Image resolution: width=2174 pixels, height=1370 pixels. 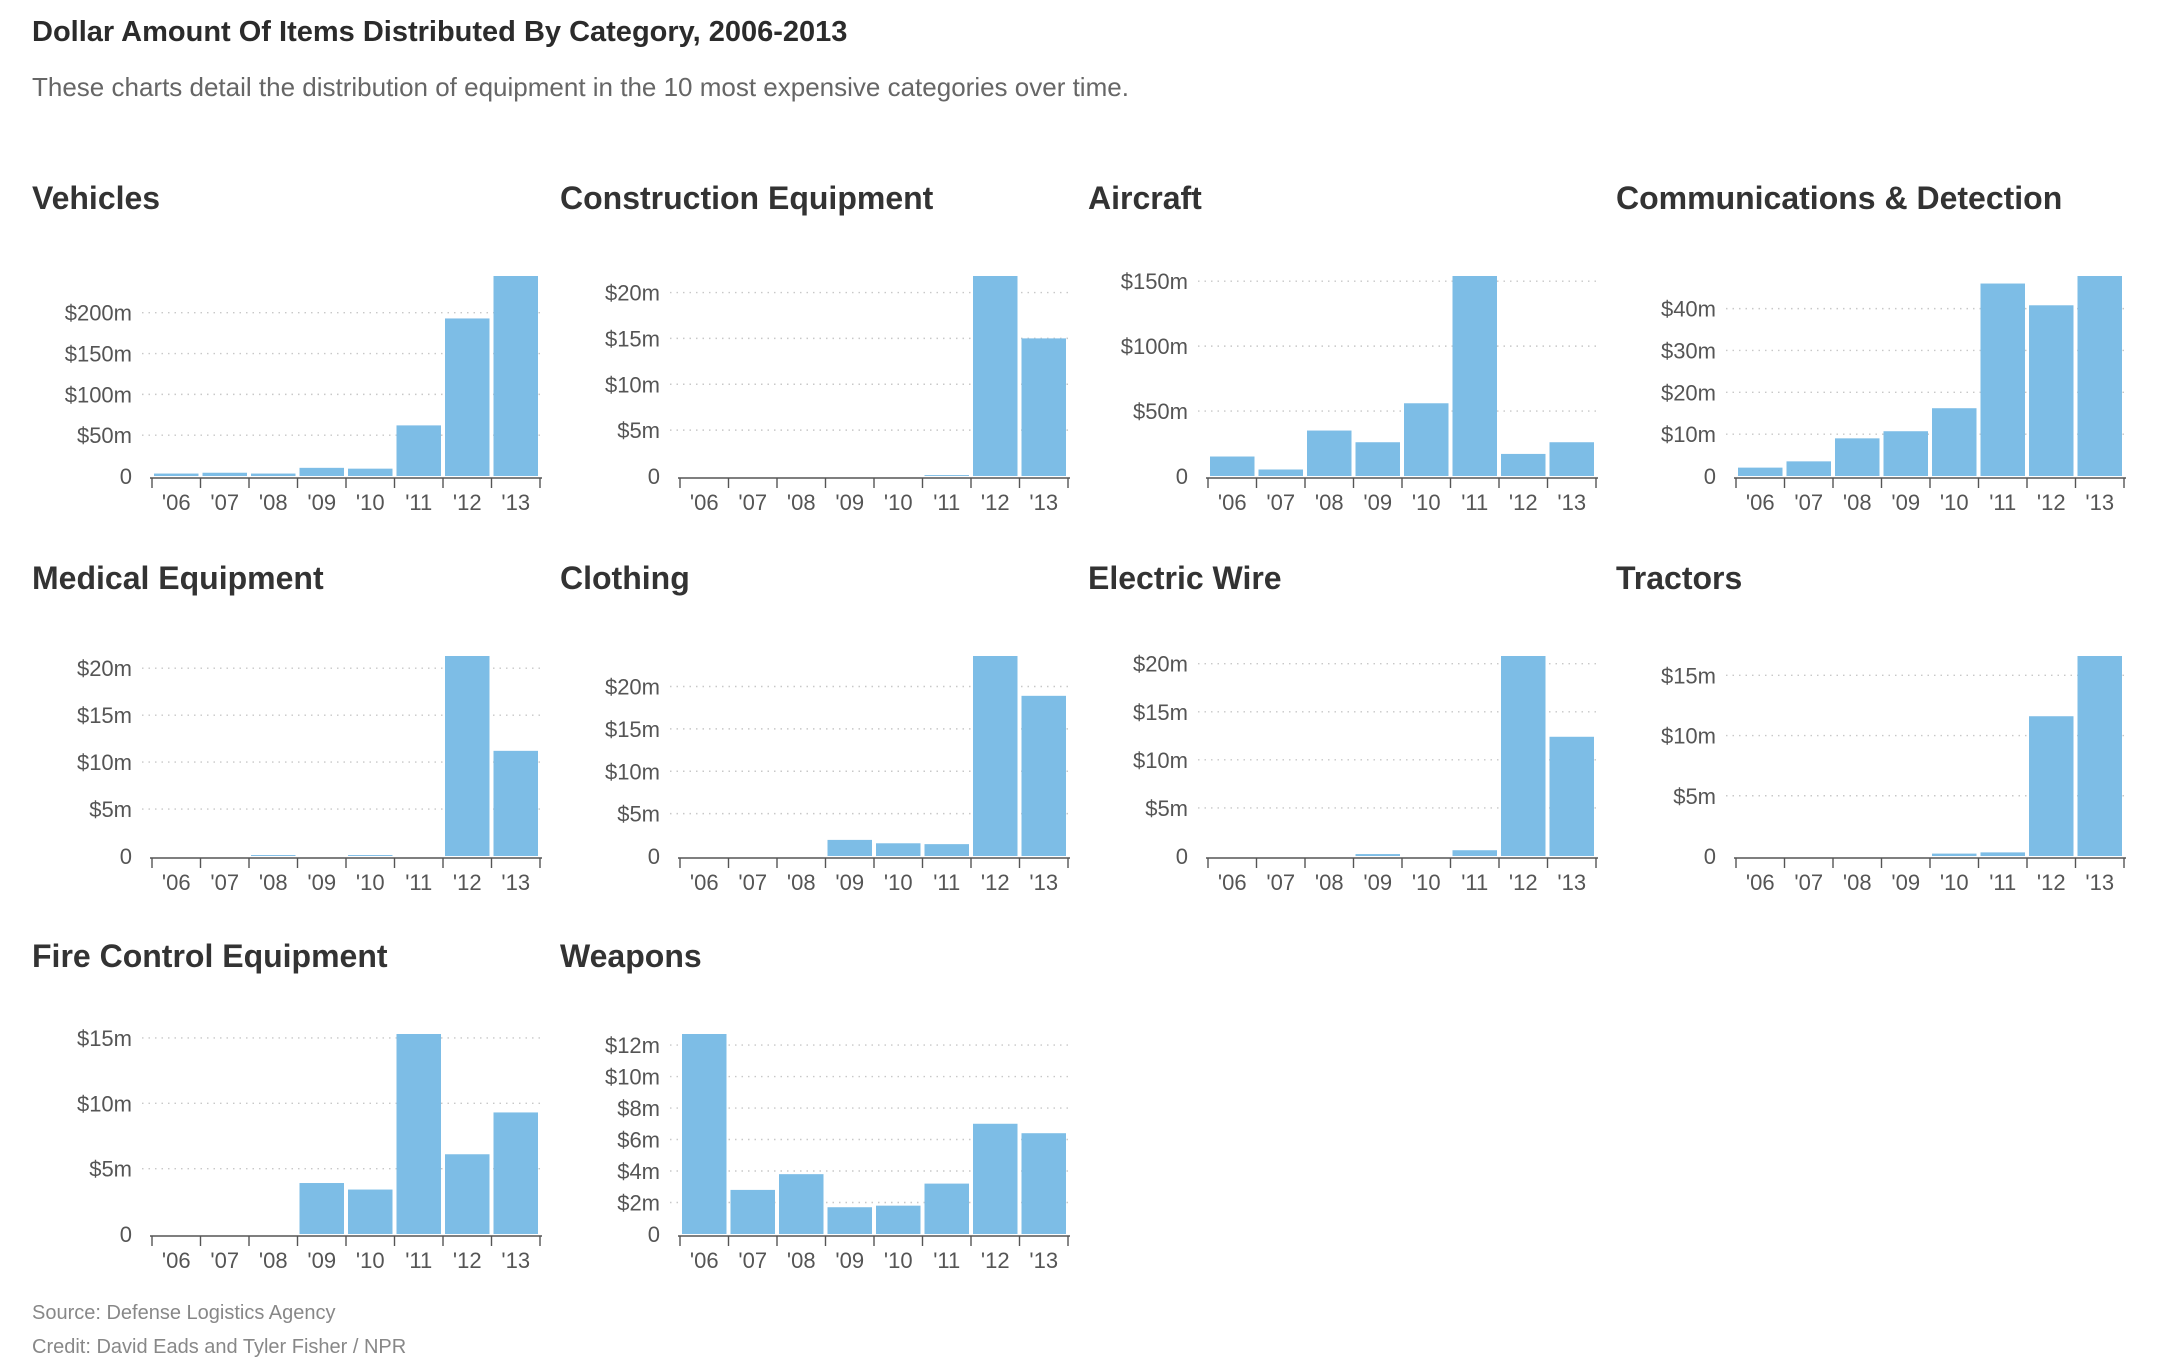 What do you see at coordinates (1154, 346) in the screenshot?
I see `y-tick-label: $100m` at bounding box center [1154, 346].